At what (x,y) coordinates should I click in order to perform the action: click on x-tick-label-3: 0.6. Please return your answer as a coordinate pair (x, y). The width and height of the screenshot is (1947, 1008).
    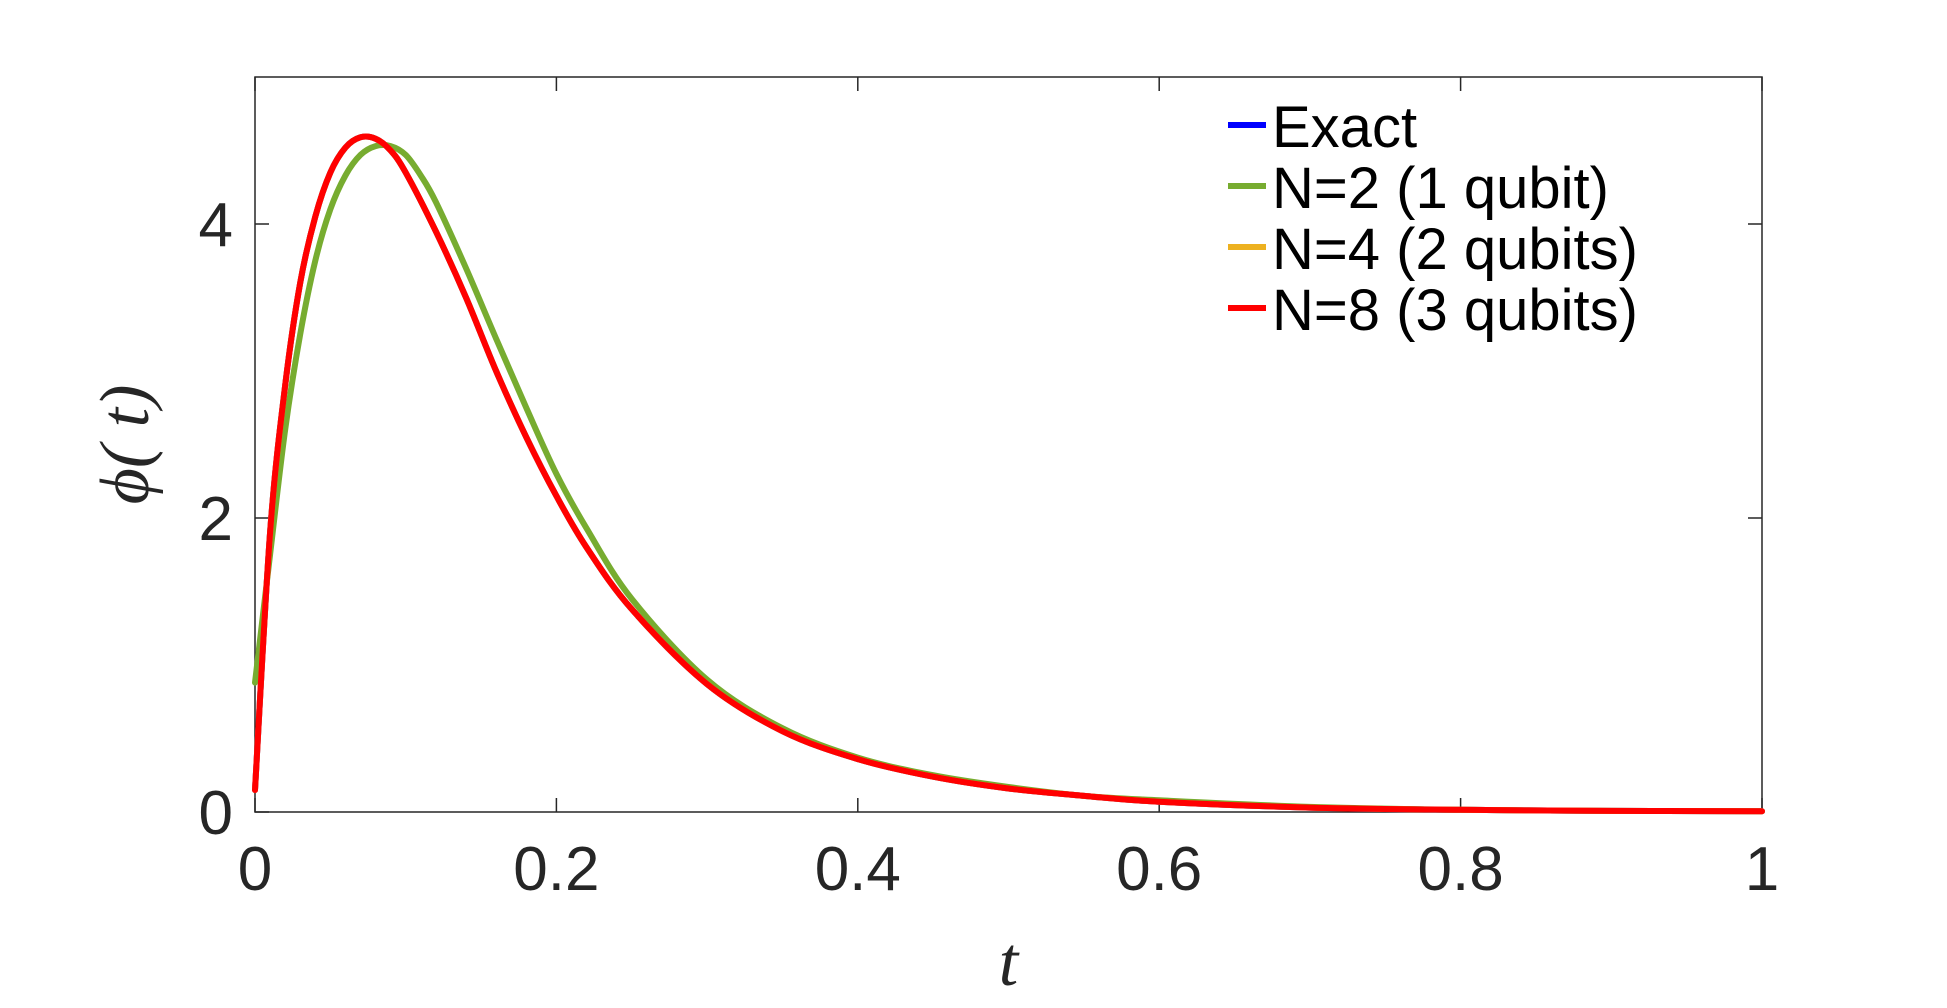
    Looking at the image, I should click on (1159, 869).